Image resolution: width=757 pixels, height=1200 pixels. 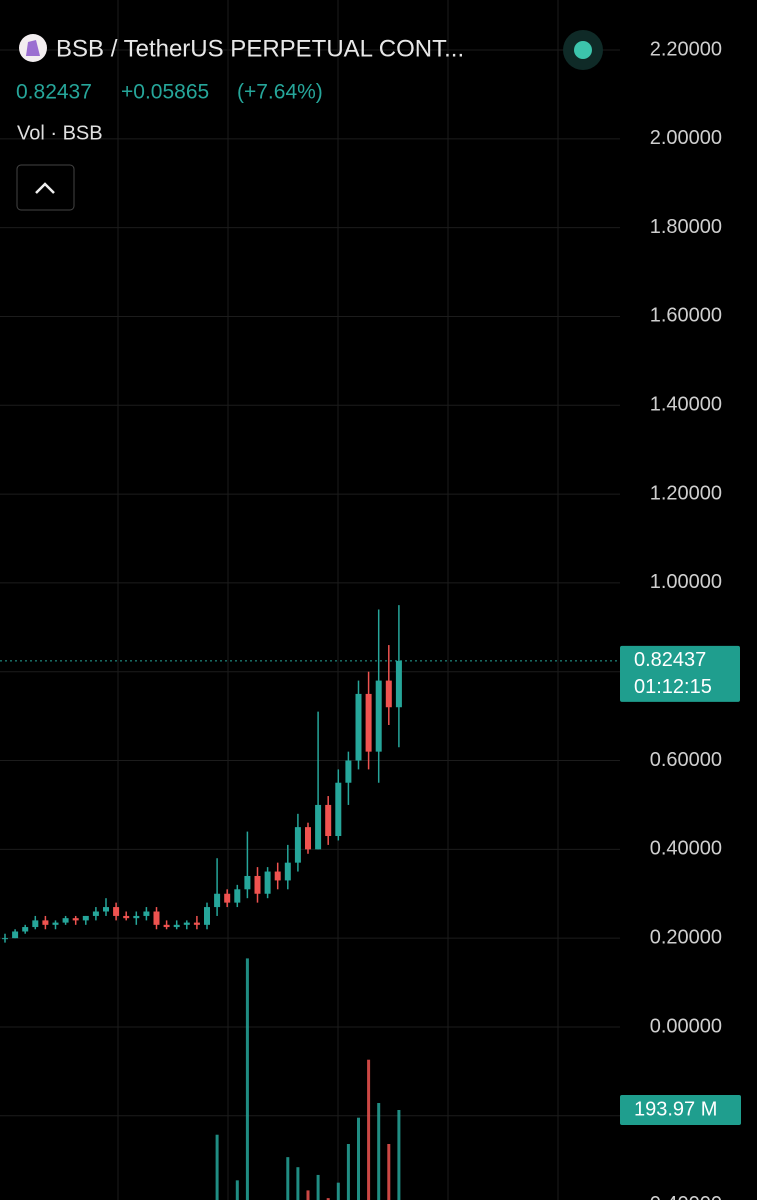 What do you see at coordinates (680, 673) in the screenshot?
I see `last-price-box` at bounding box center [680, 673].